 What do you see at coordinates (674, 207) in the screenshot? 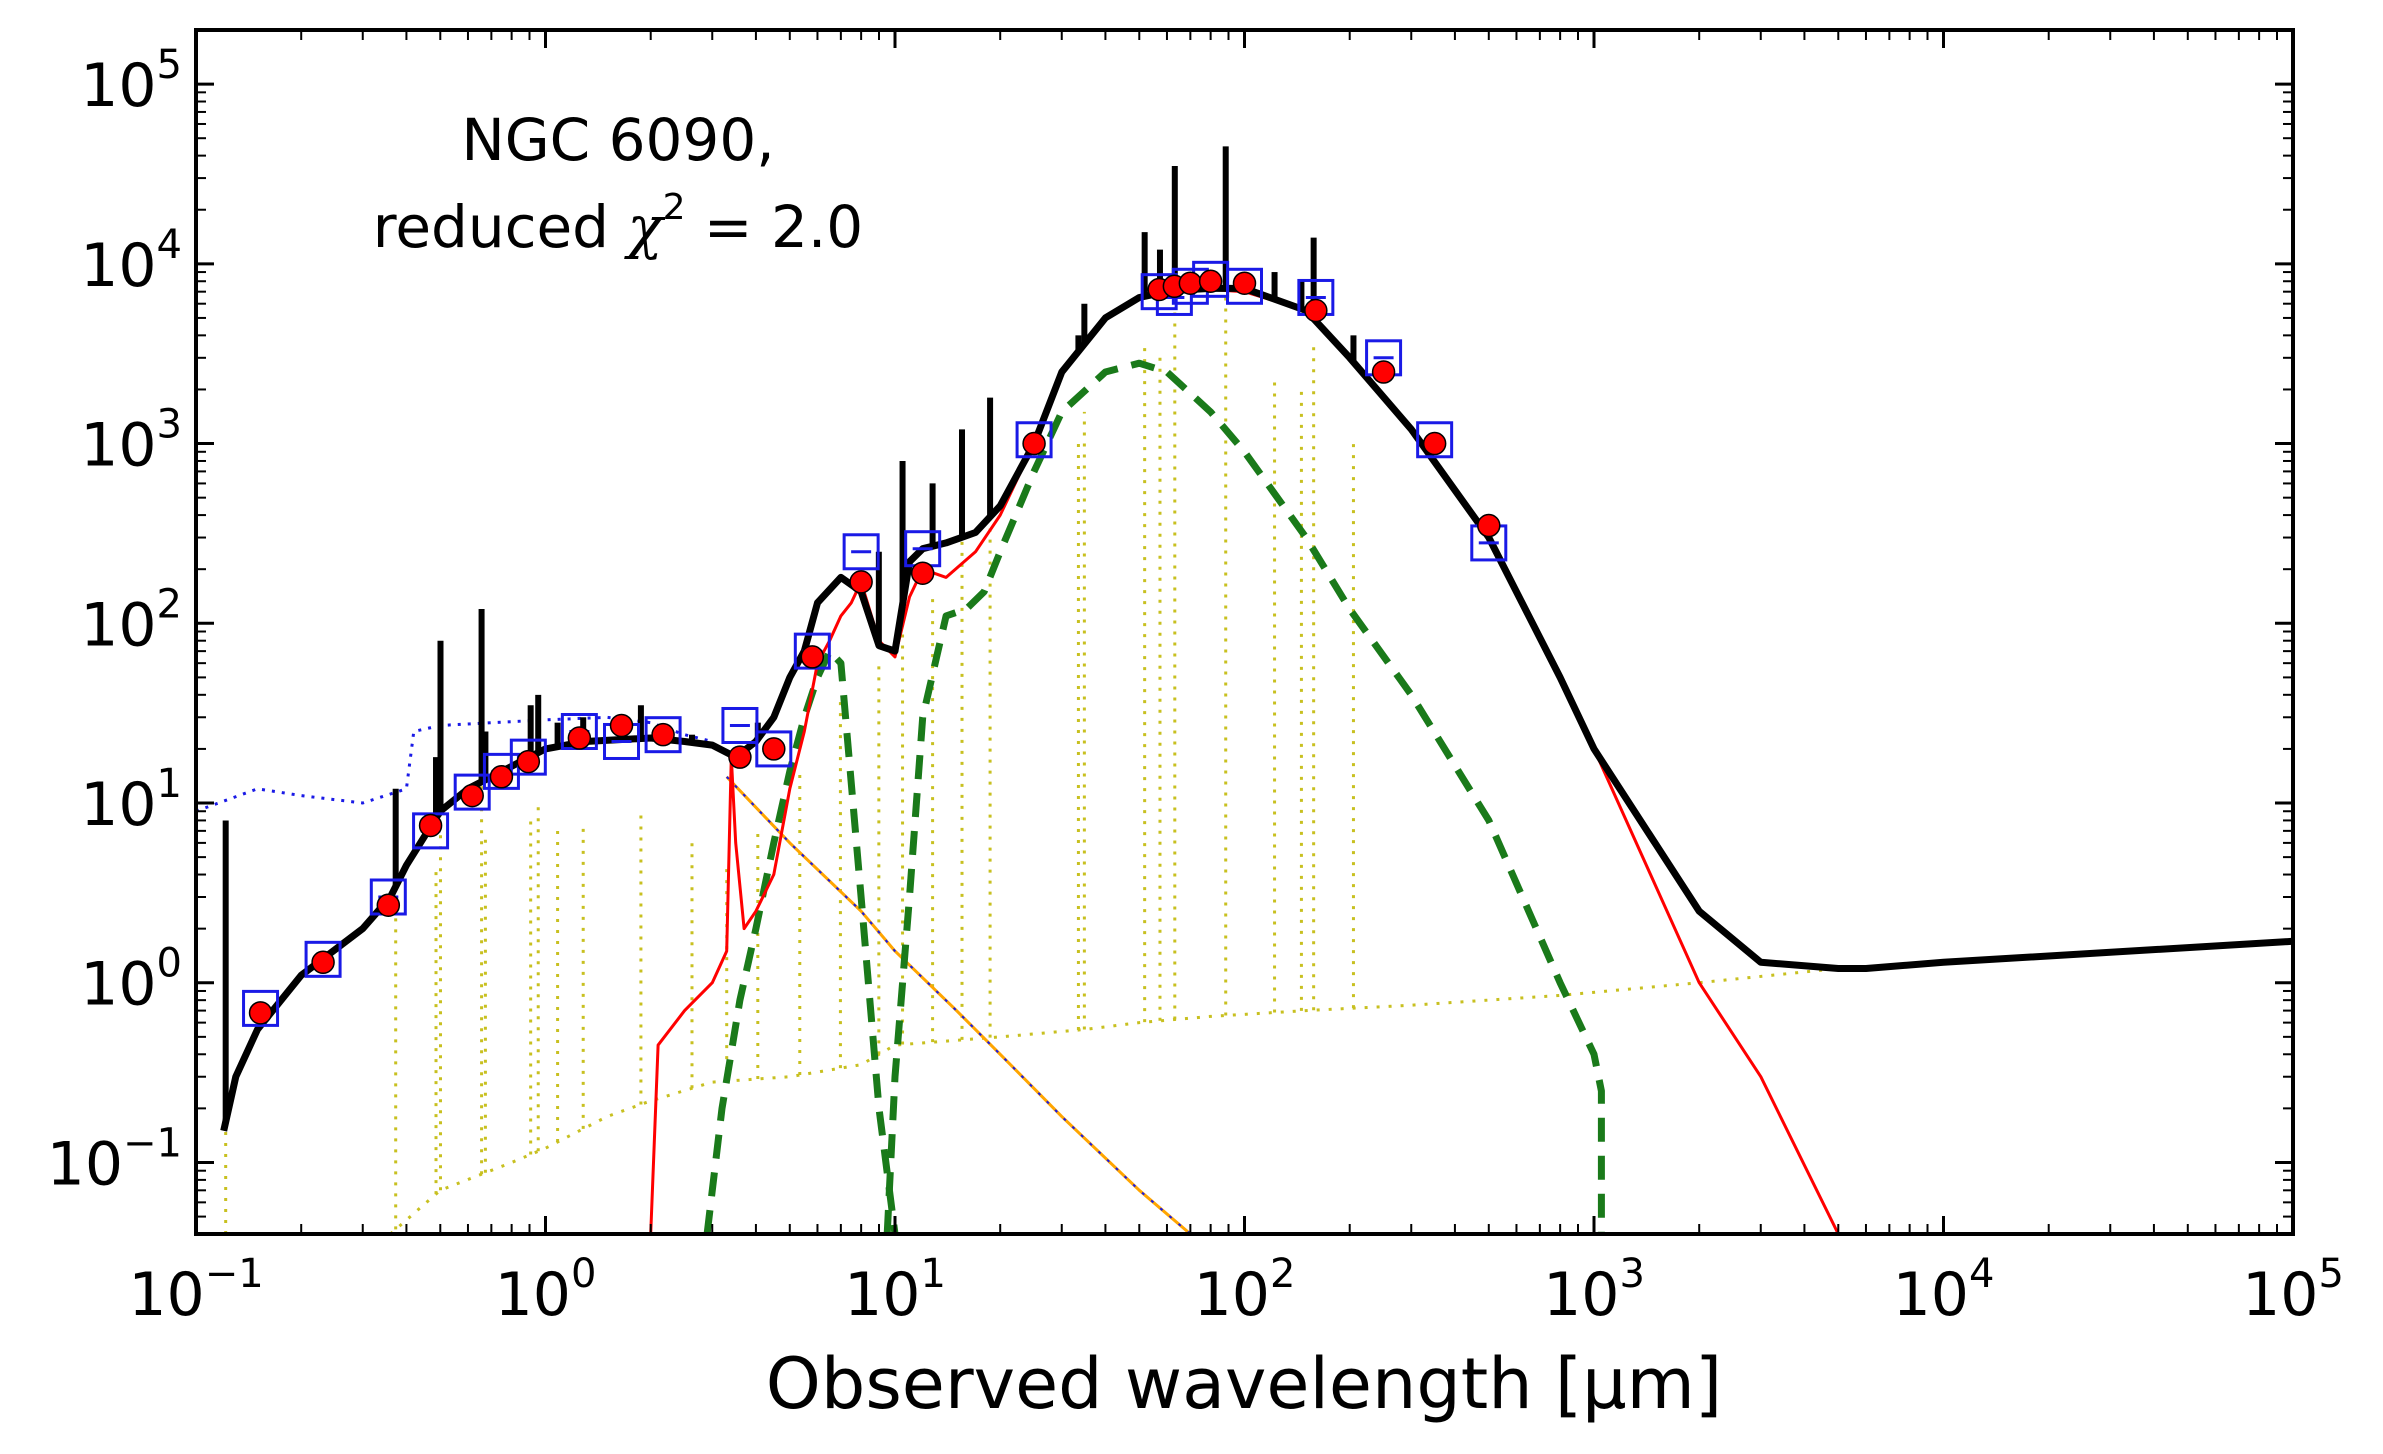
I see `annotation-chi-exponent: 2` at bounding box center [674, 207].